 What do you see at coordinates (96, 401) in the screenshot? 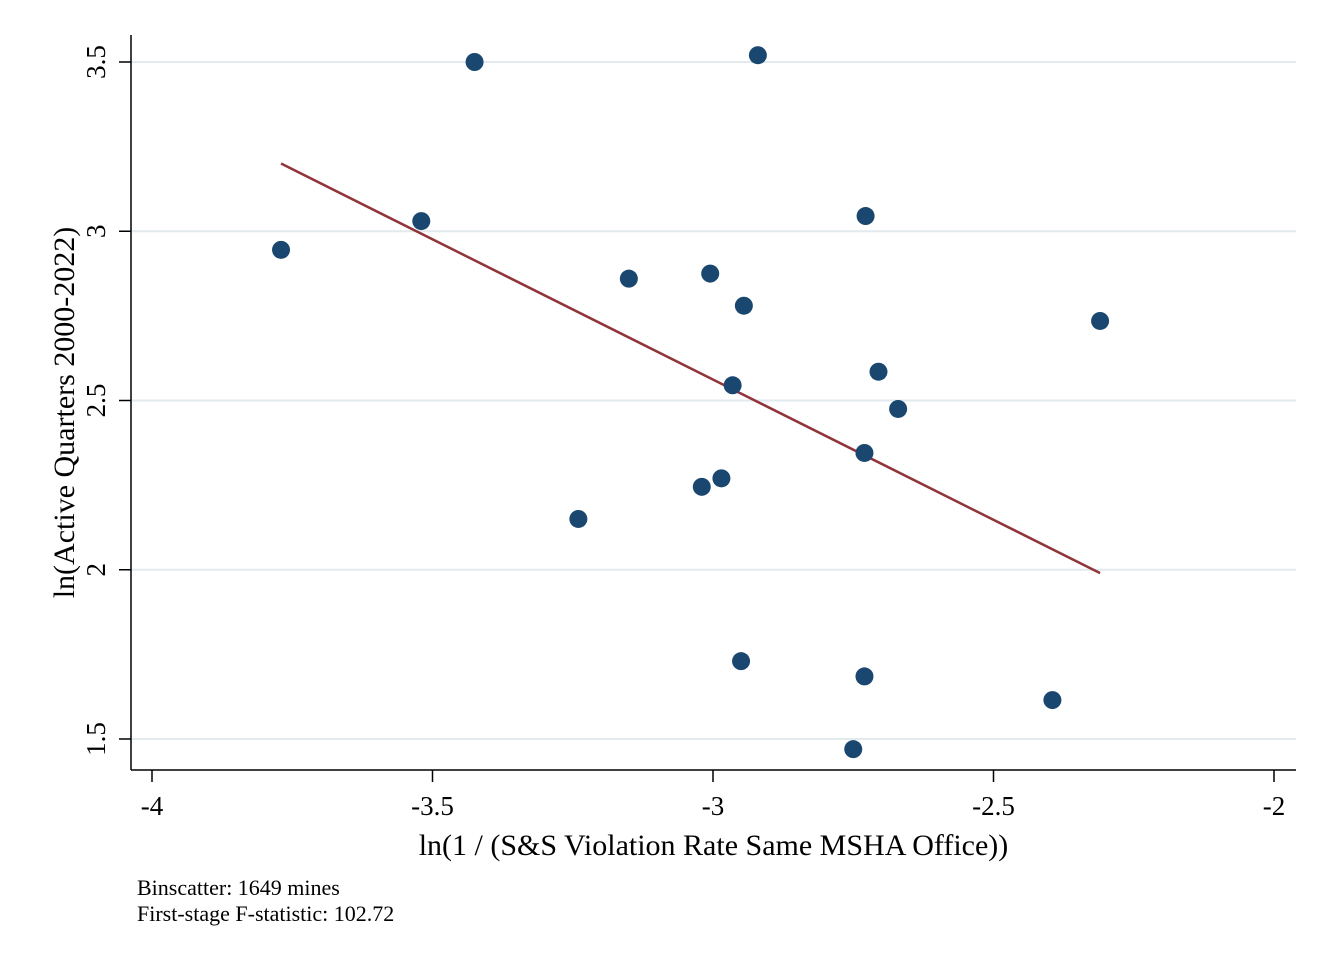
I see `y-tick-label: 2.5` at bounding box center [96, 401].